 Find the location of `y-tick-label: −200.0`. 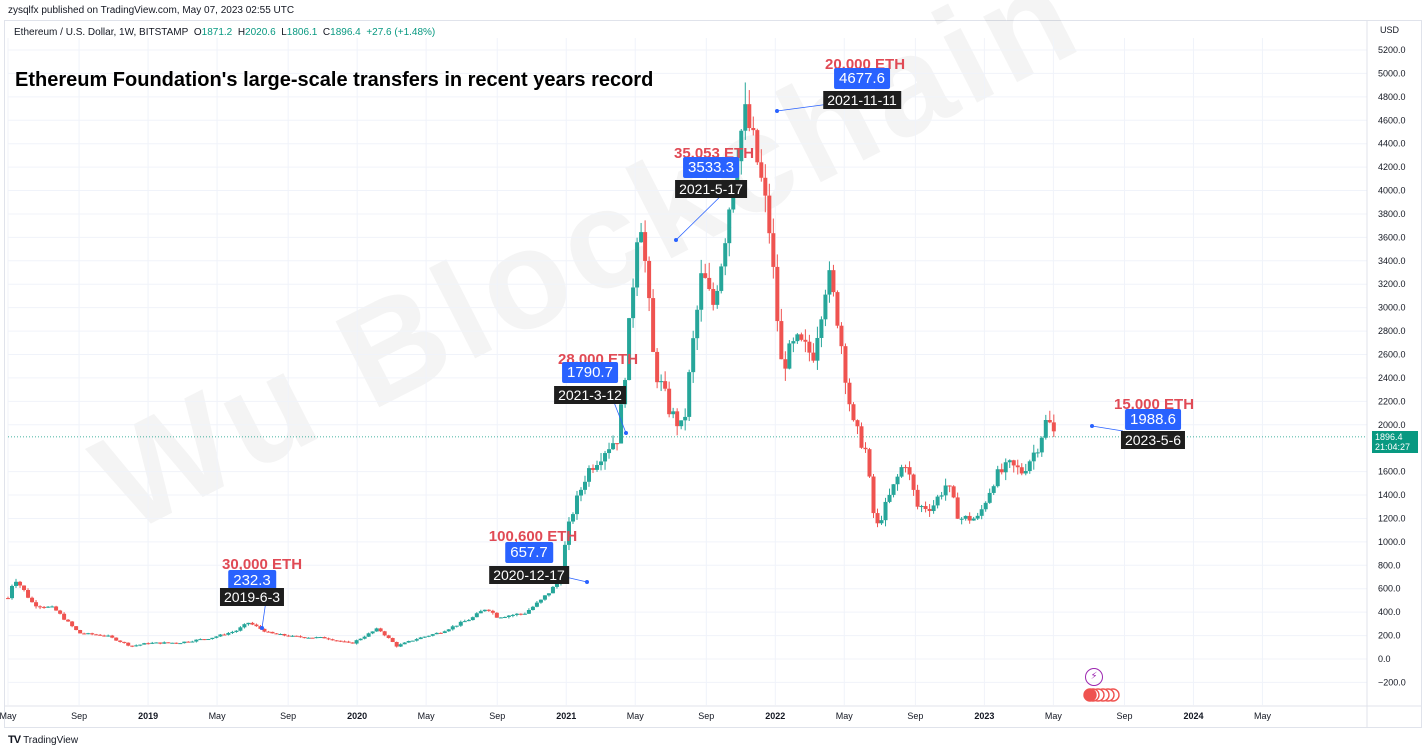

y-tick-label: −200.0 is located at coordinates (1392, 682).